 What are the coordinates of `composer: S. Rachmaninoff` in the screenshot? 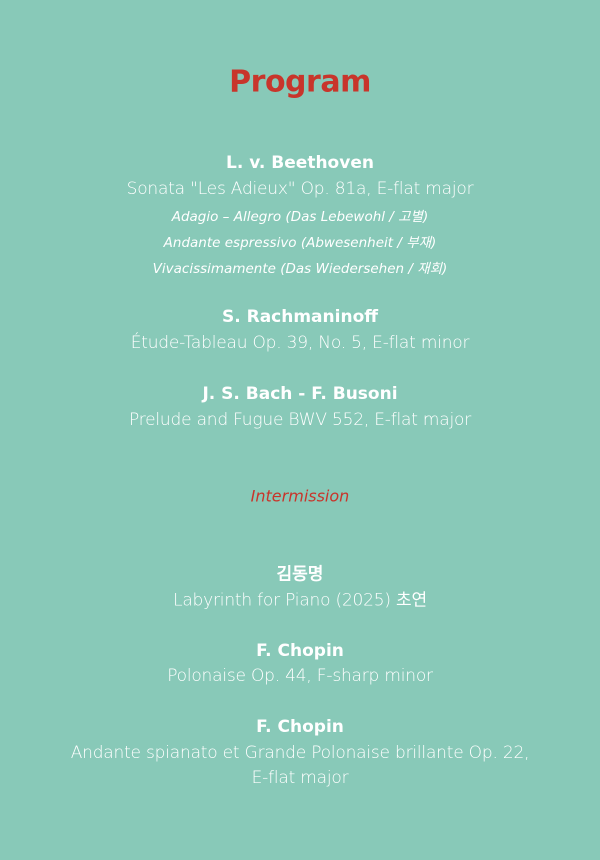 It's located at (300, 317).